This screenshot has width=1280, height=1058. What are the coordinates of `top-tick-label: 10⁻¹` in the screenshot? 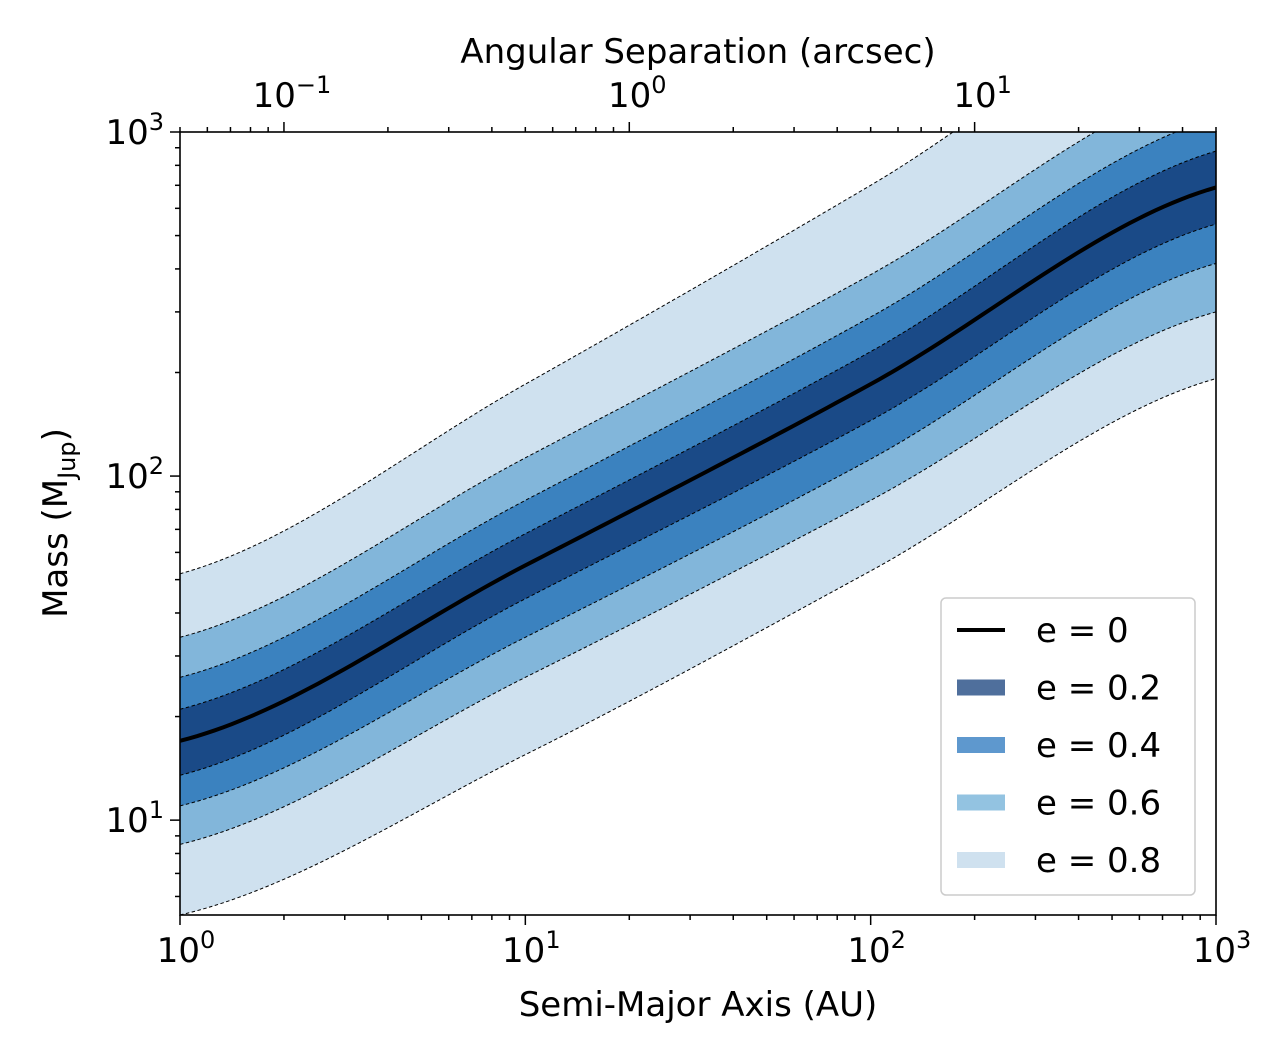 It's located at (292, 93).